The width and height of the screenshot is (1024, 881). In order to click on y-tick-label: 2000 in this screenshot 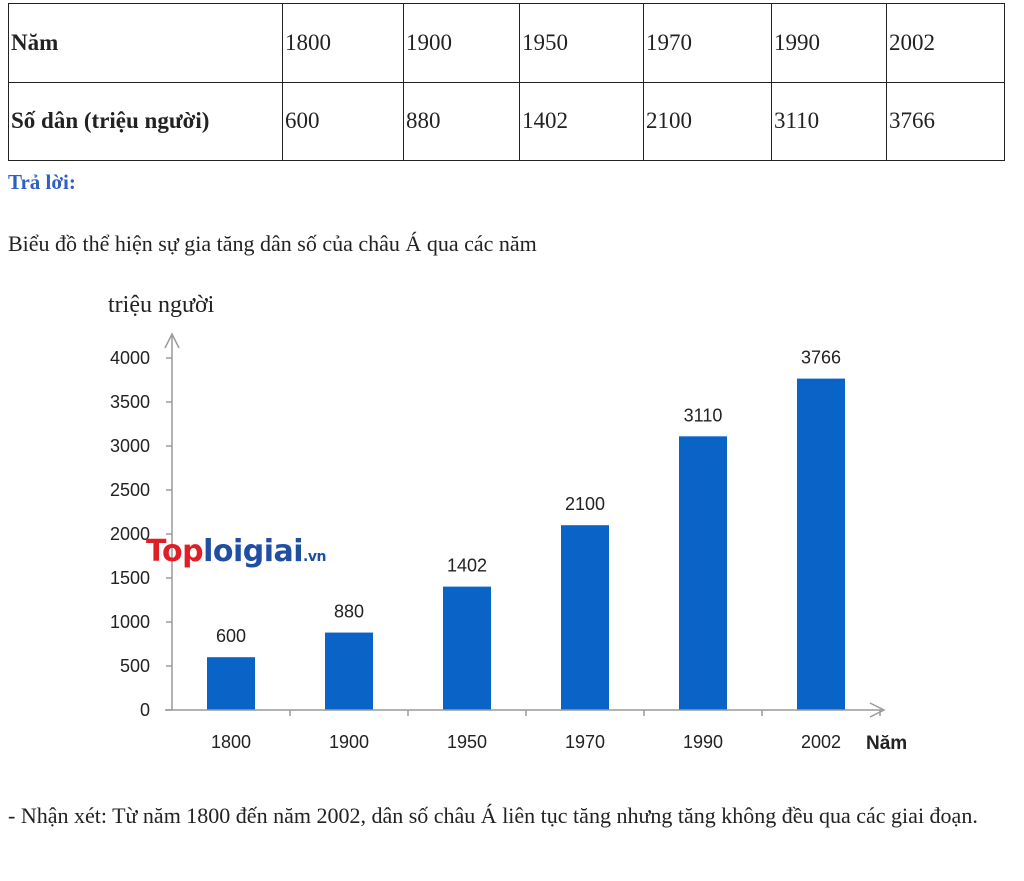, I will do `click(130, 534)`.